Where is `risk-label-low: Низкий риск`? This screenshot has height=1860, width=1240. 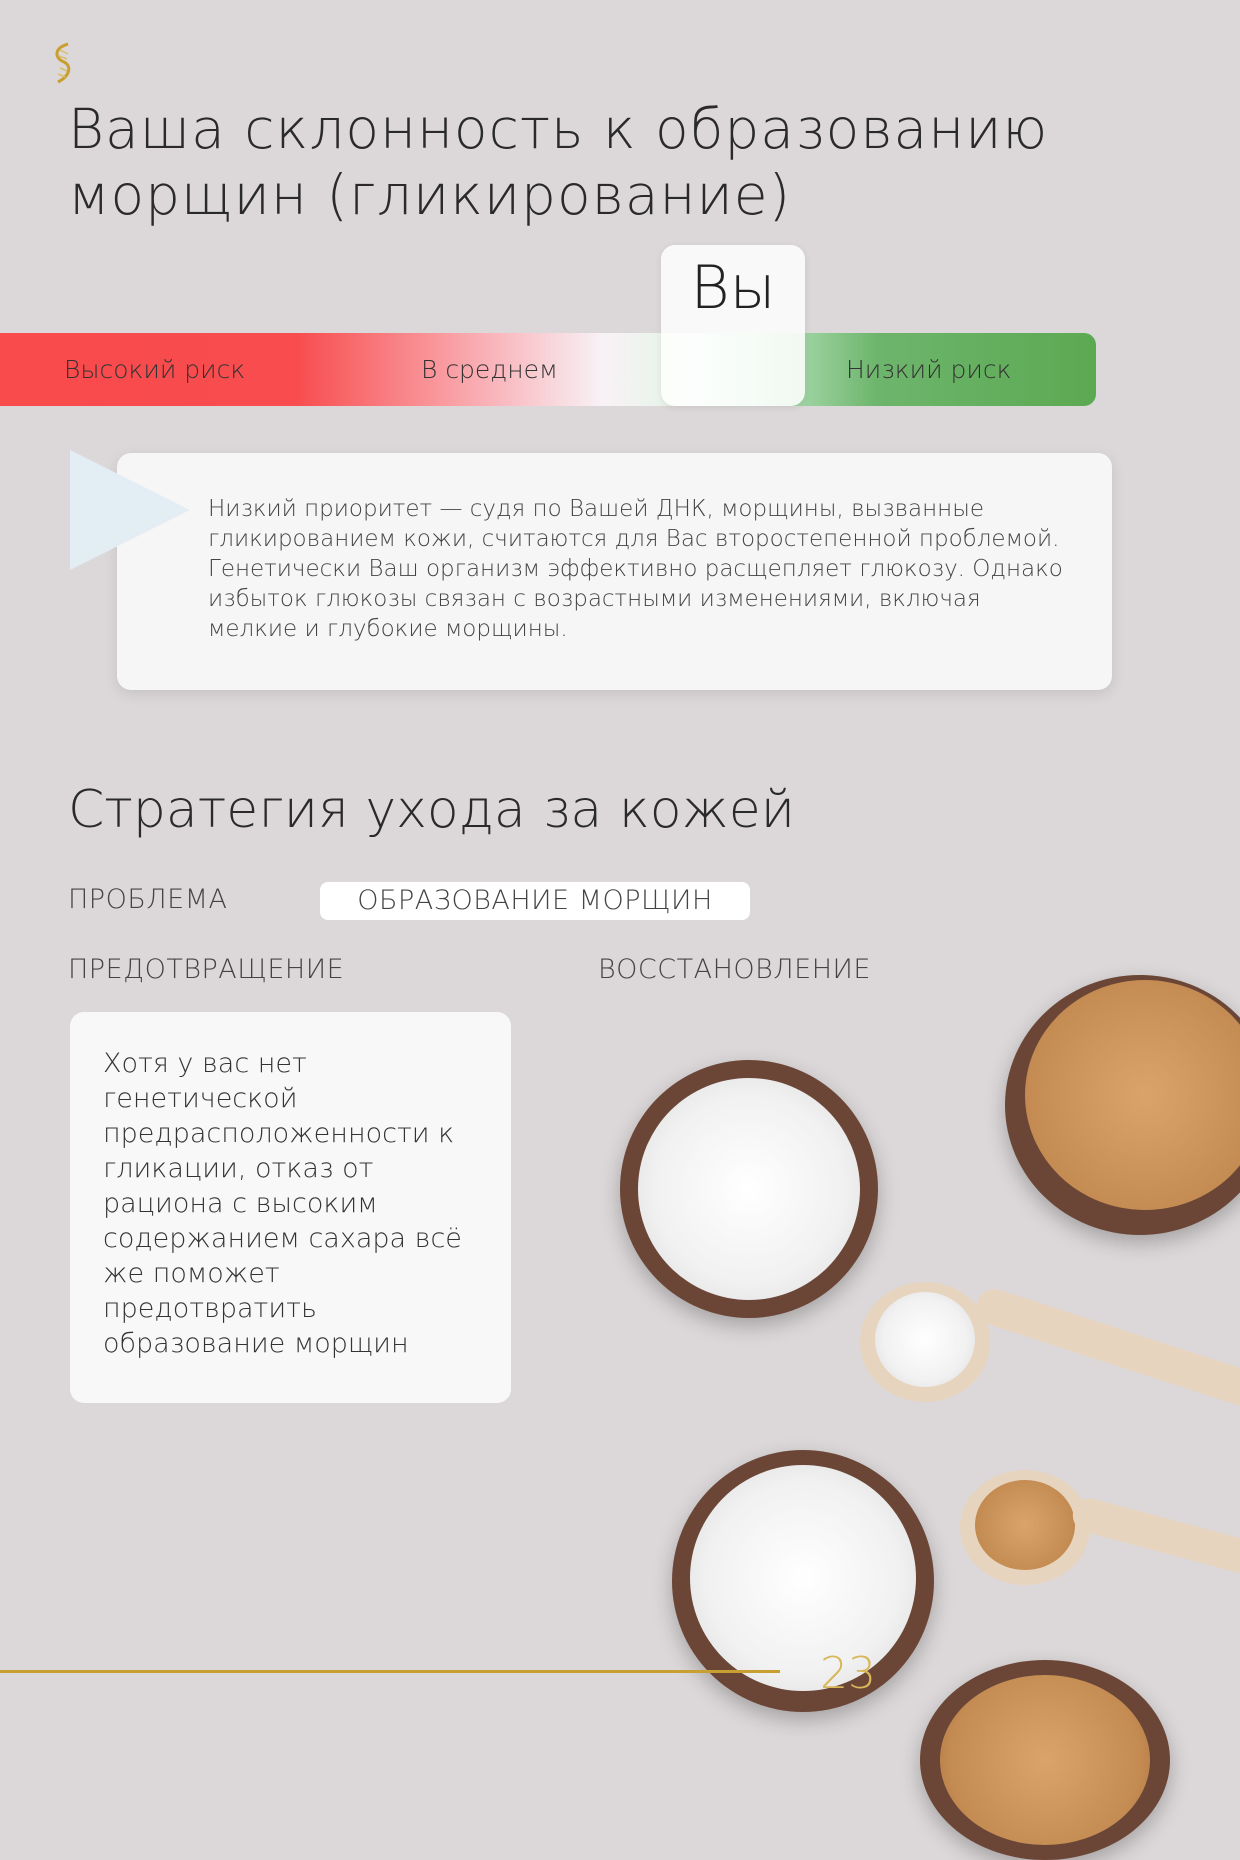
risk-label-low: Низкий риск is located at coordinates (929, 369).